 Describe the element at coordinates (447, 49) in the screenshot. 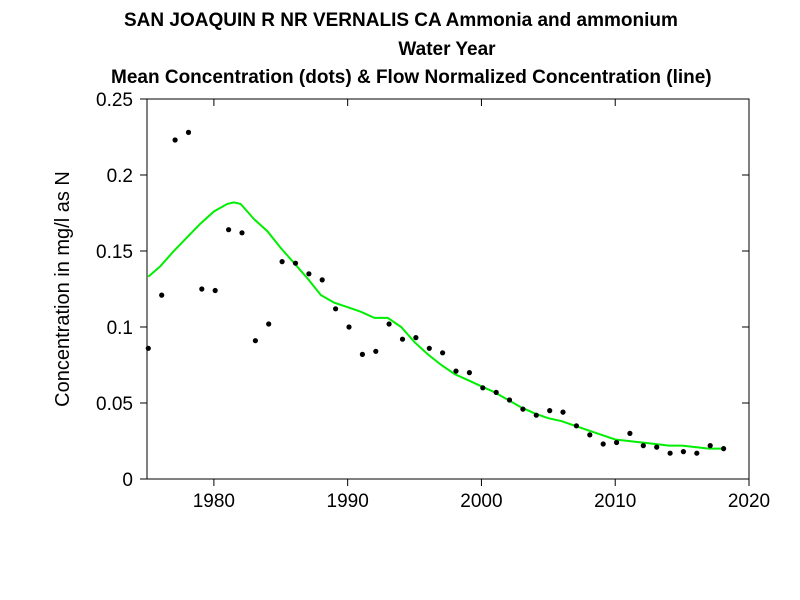

I see `chart-subtitle-water-year: Water Year` at that location.